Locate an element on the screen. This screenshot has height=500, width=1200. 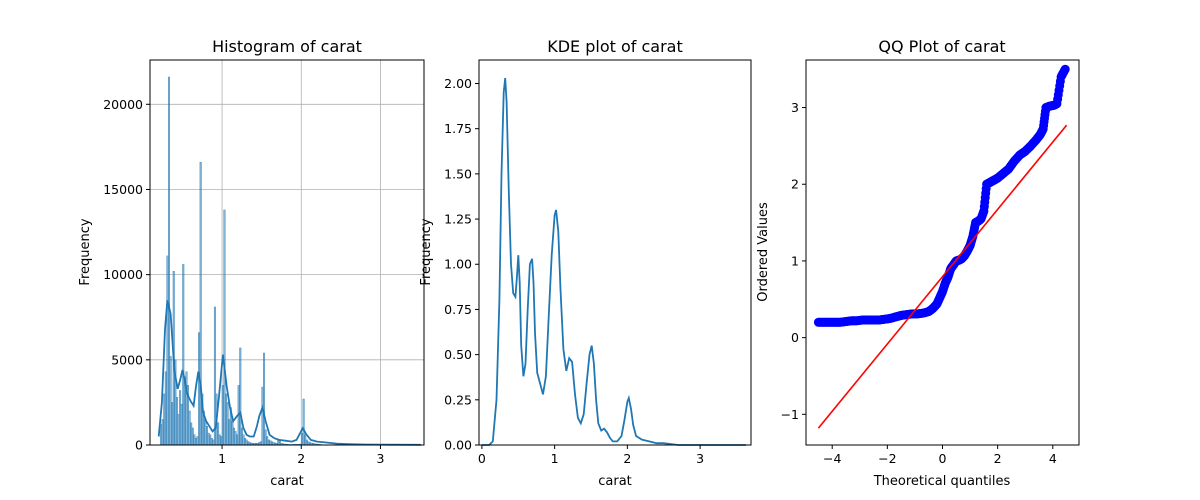
qq-fit-line is located at coordinates (942, 276).